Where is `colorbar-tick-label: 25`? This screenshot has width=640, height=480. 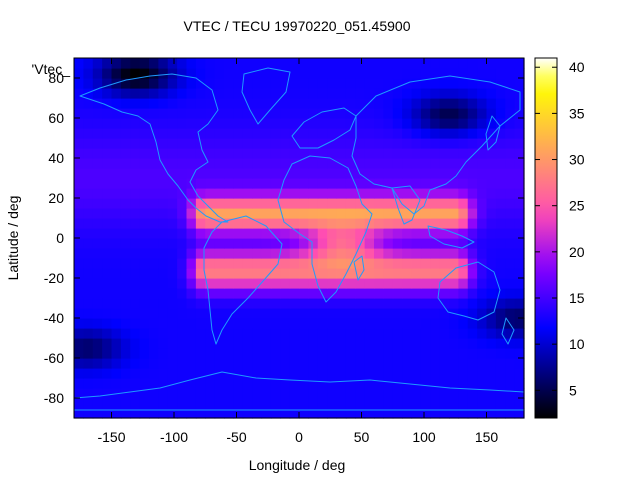 colorbar-tick-label: 25 is located at coordinates (577, 206).